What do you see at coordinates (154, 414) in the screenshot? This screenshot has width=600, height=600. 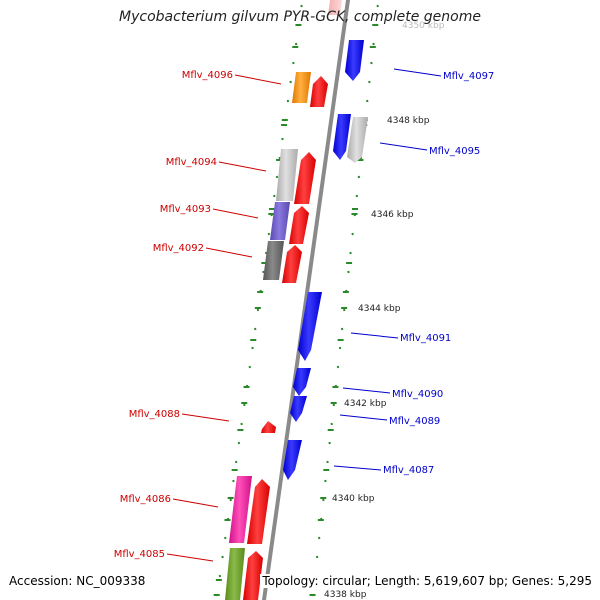 I see `gene-label: Mflv_4088` at bounding box center [154, 414].